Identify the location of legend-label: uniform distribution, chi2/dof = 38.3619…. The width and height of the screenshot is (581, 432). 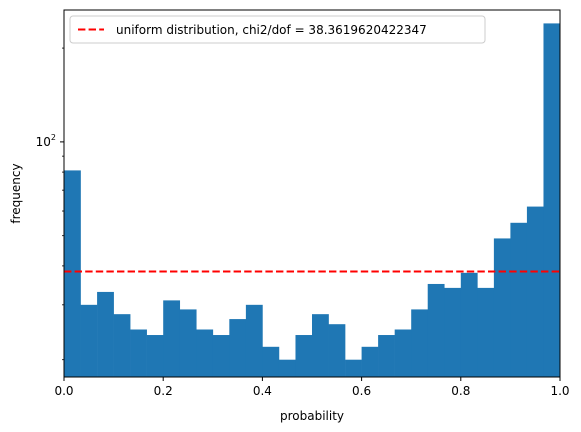
(271, 30).